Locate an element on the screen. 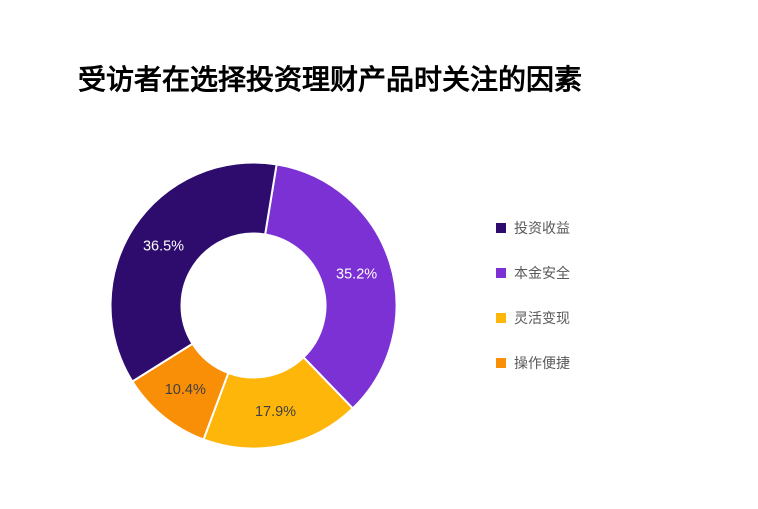 Image resolution: width=758 pixels, height=509 pixels. pie-slice-flexible-liquidation is located at coordinates (278, 403).